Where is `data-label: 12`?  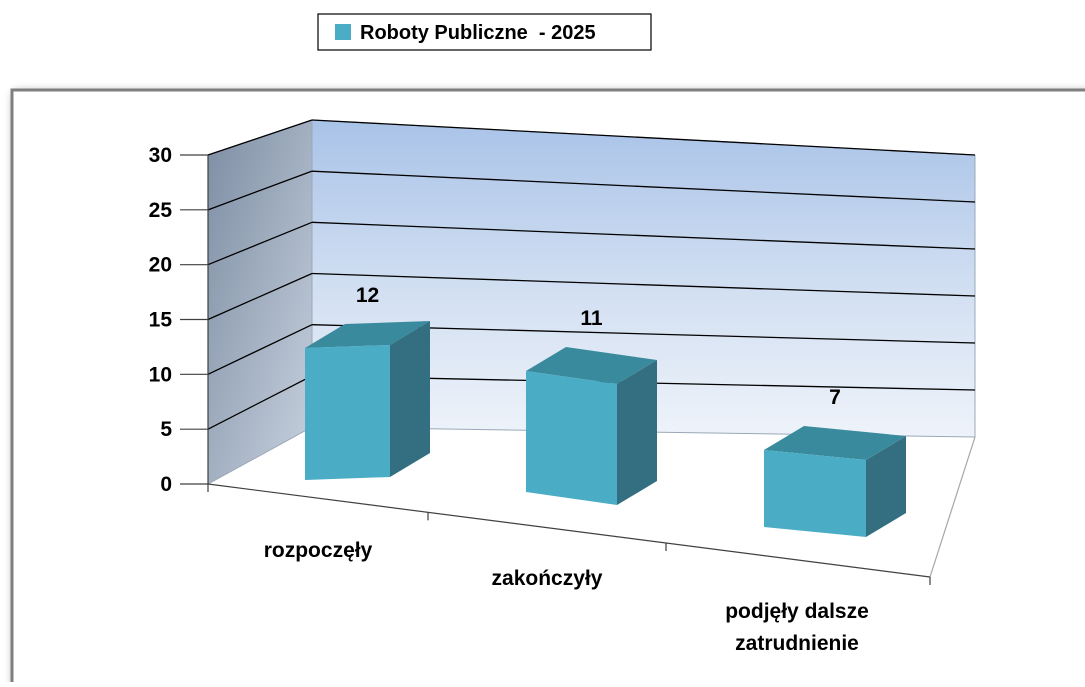 data-label: 12 is located at coordinates (367, 295).